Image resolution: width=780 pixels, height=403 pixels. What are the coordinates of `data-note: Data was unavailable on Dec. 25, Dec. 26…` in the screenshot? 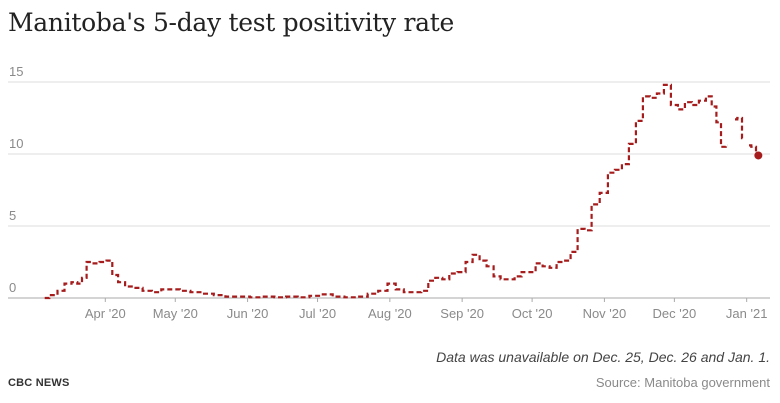 It's located at (603, 357).